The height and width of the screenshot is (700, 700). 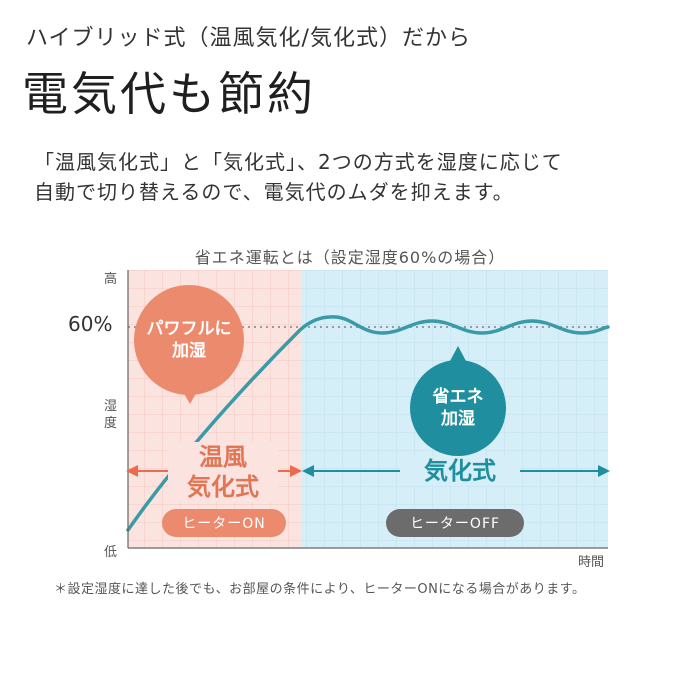 What do you see at coordinates (248, 38) in the screenshot?
I see `subtitle: ハイブリッド式（温風気化/気化式）だから` at bounding box center [248, 38].